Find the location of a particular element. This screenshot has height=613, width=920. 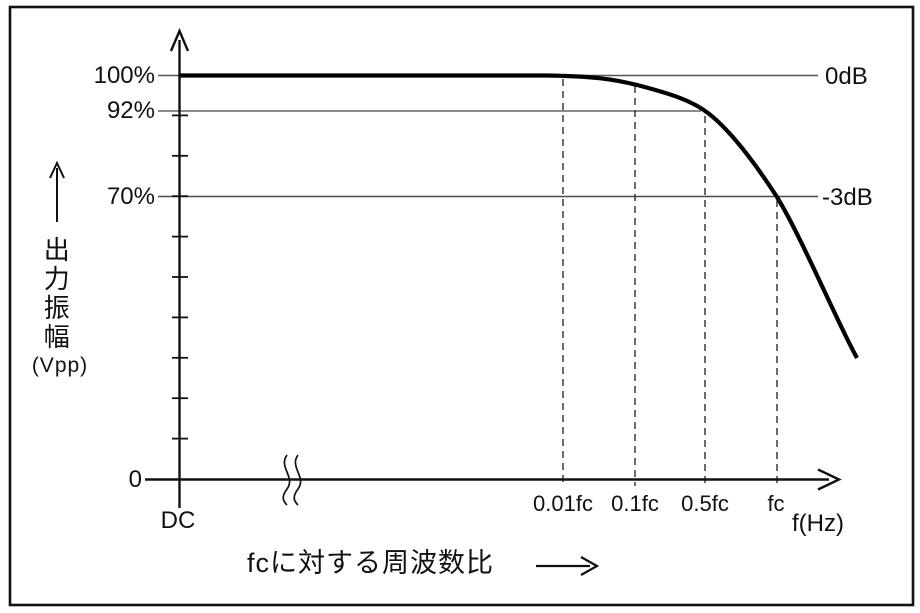

x-axis-arrowhead-icon is located at coordinates (829, 479).